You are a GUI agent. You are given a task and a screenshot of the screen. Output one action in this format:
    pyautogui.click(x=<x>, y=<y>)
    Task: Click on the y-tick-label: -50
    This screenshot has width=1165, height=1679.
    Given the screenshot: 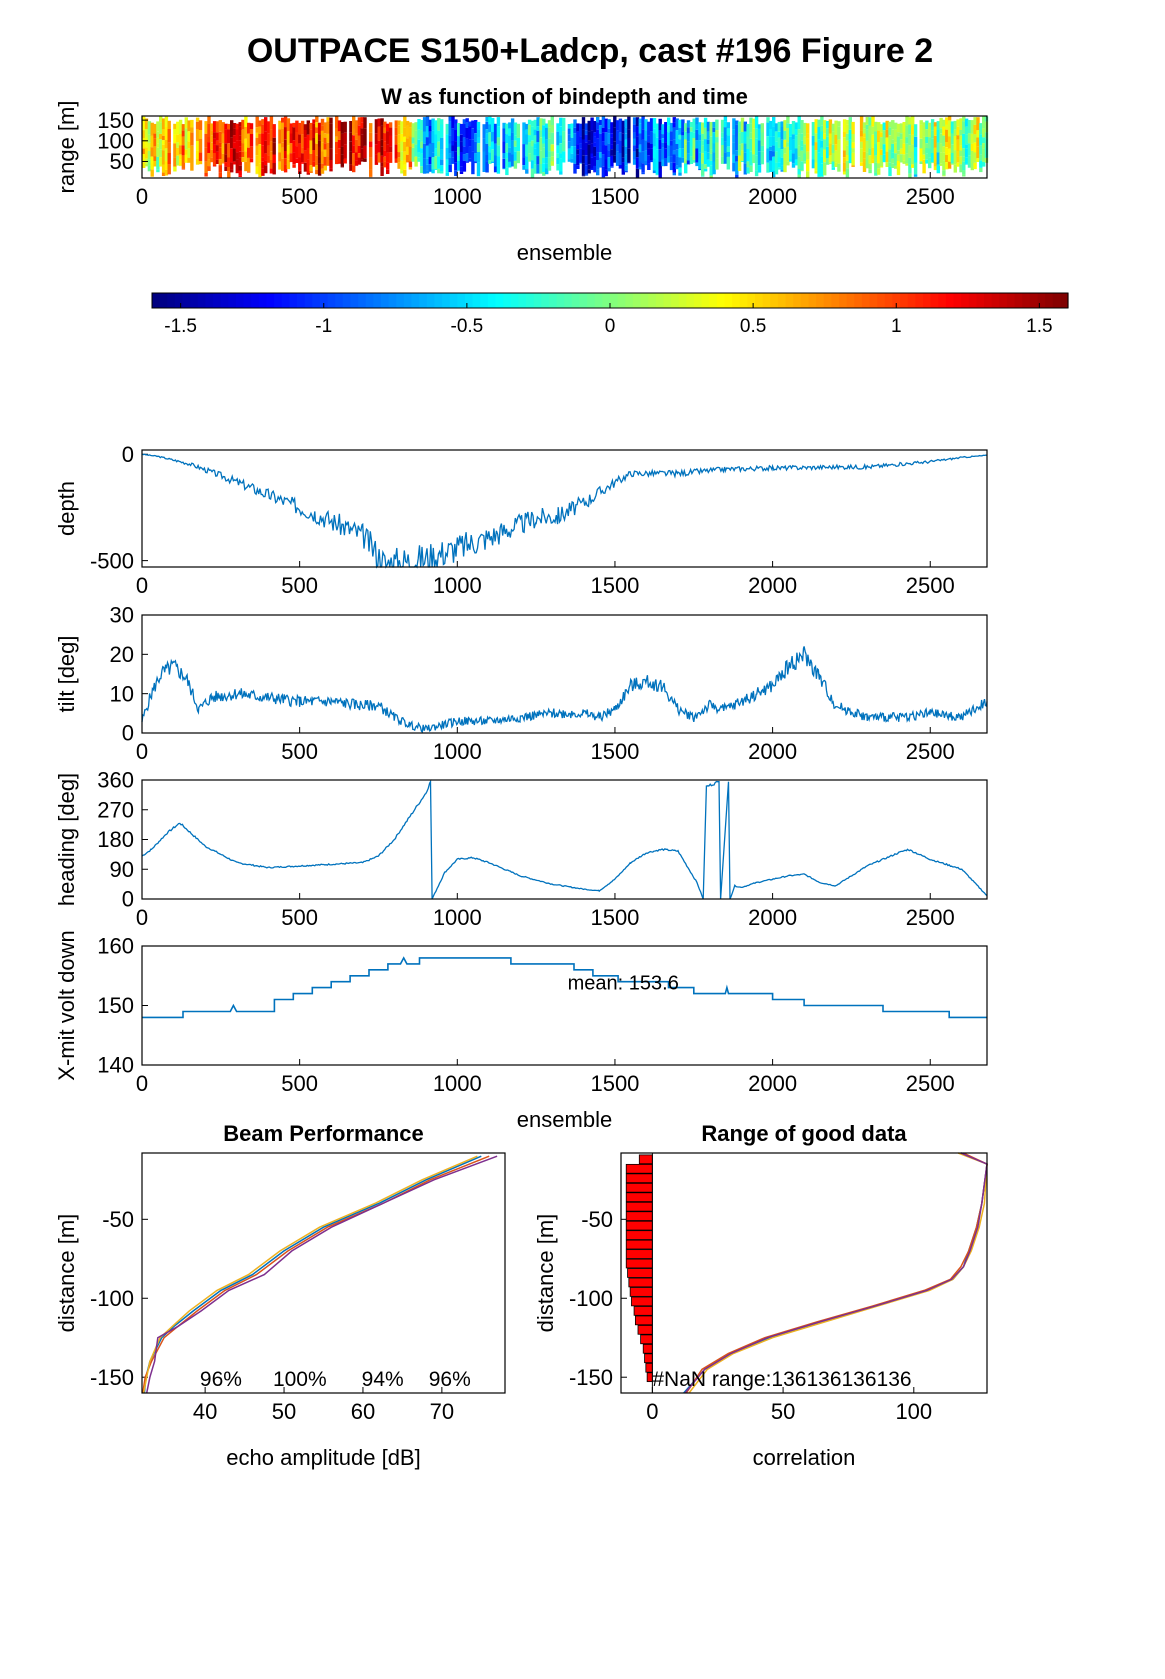 What is the action you would take?
    pyautogui.click(x=597, y=1219)
    